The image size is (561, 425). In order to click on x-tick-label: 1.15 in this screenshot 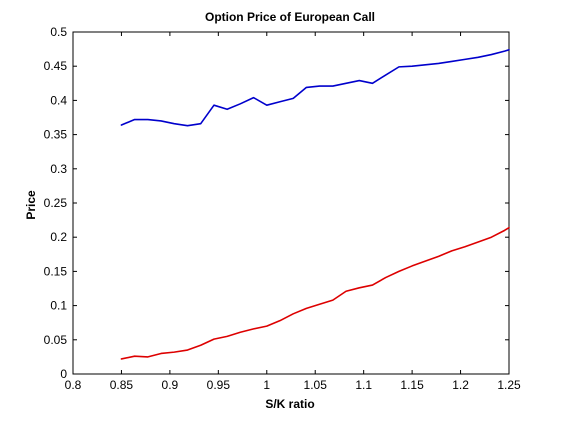, I will do `click(412, 385)`.